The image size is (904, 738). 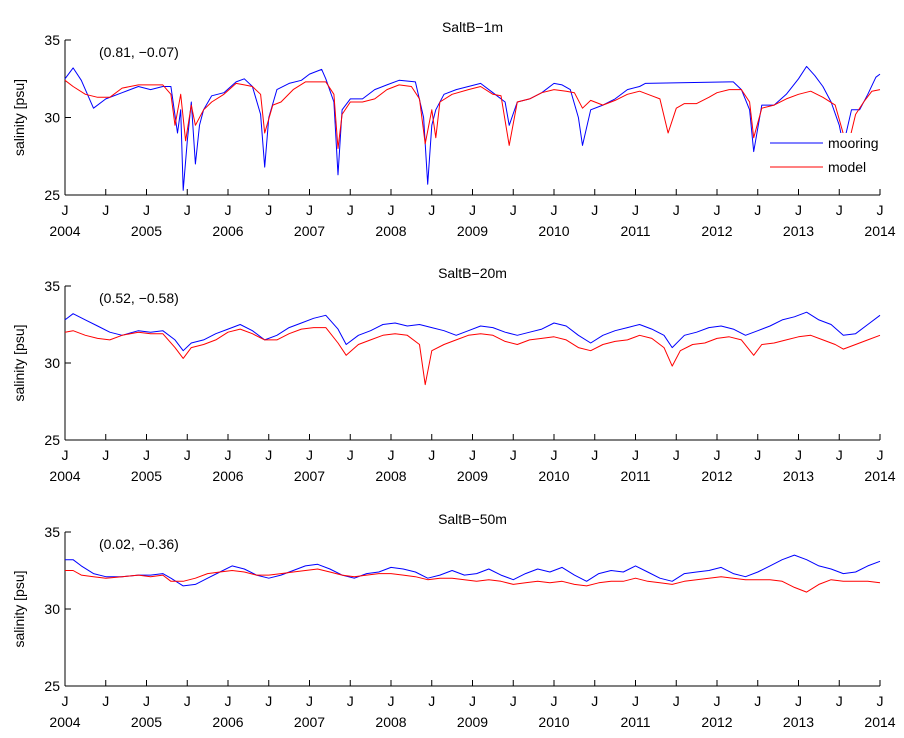 I want to click on chart-title: SaltB−1m, so click(x=472, y=27).